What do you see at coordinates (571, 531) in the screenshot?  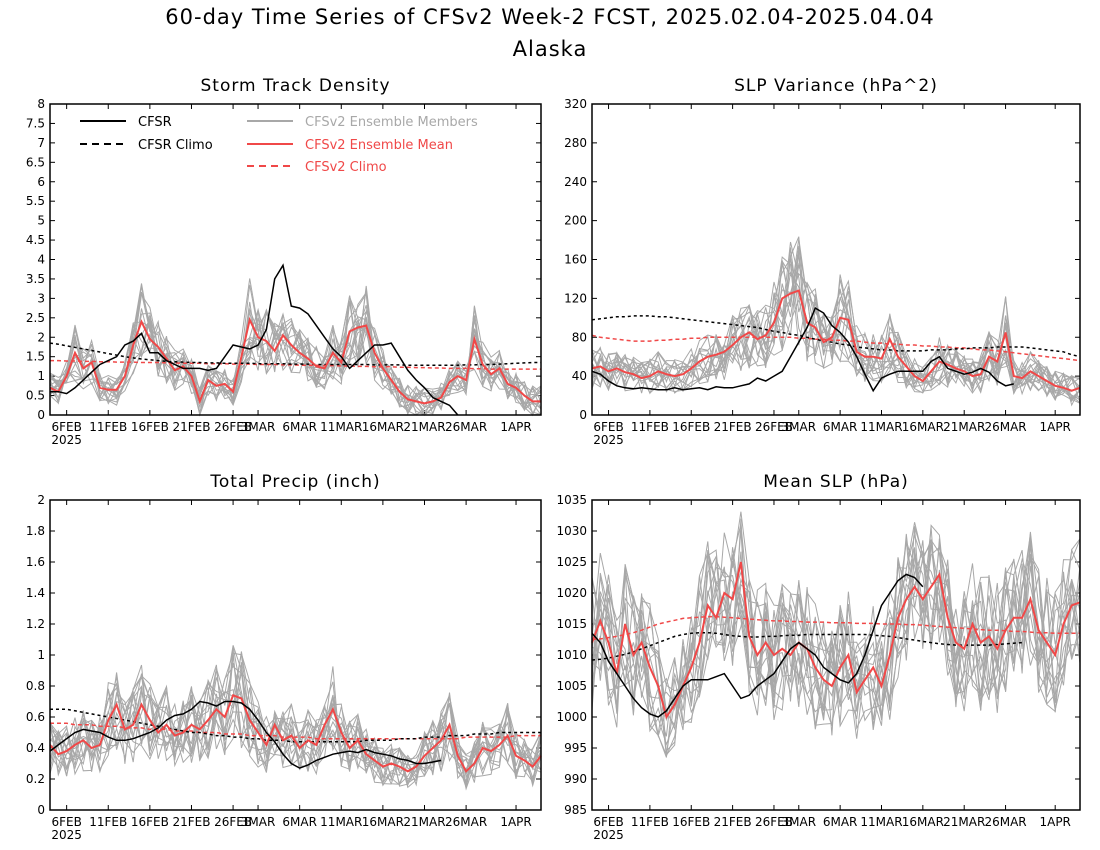 I see `y-tick-label: 1030` at bounding box center [571, 531].